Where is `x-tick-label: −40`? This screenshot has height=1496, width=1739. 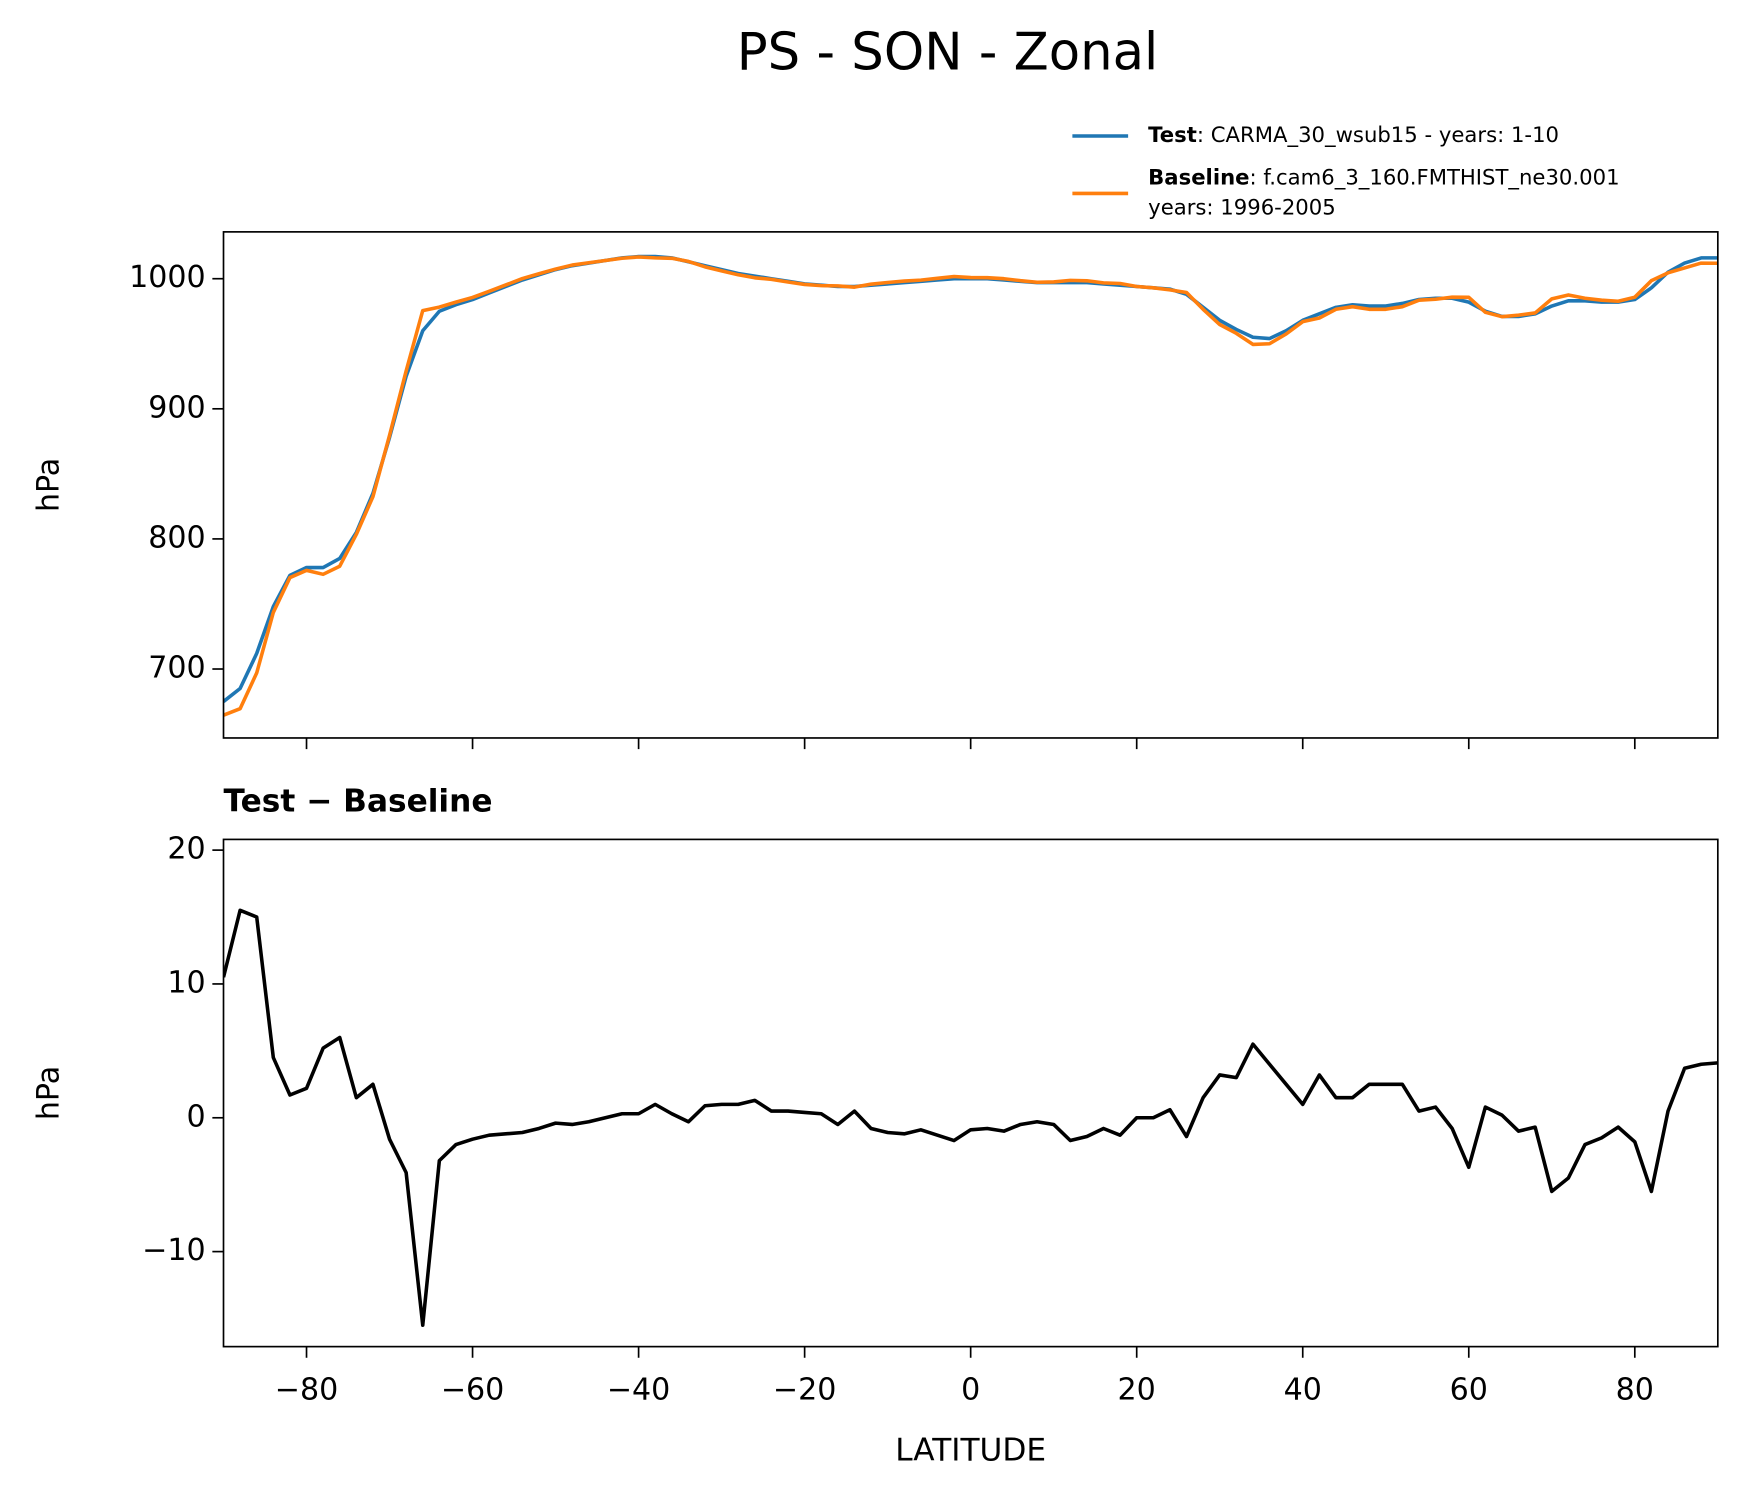
x-tick-label: −40 is located at coordinates (638, 1390).